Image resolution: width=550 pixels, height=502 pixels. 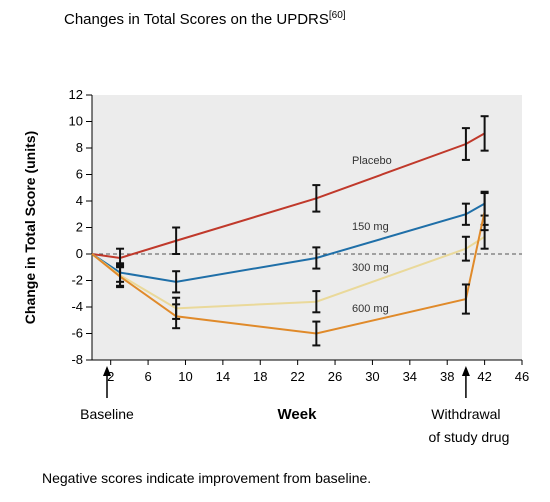 I want to click on title-reference: [60], so click(x=337, y=15).